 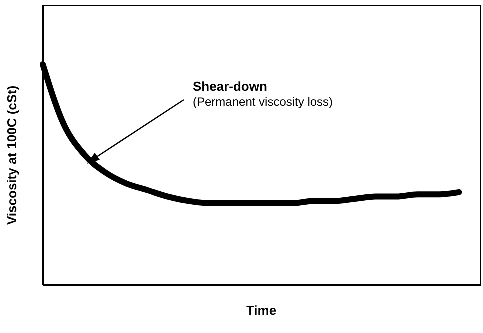 What do you see at coordinates (230, 86) in the screenshot?
I see `annotation: Shear-down` at bounding box center [230, 86].